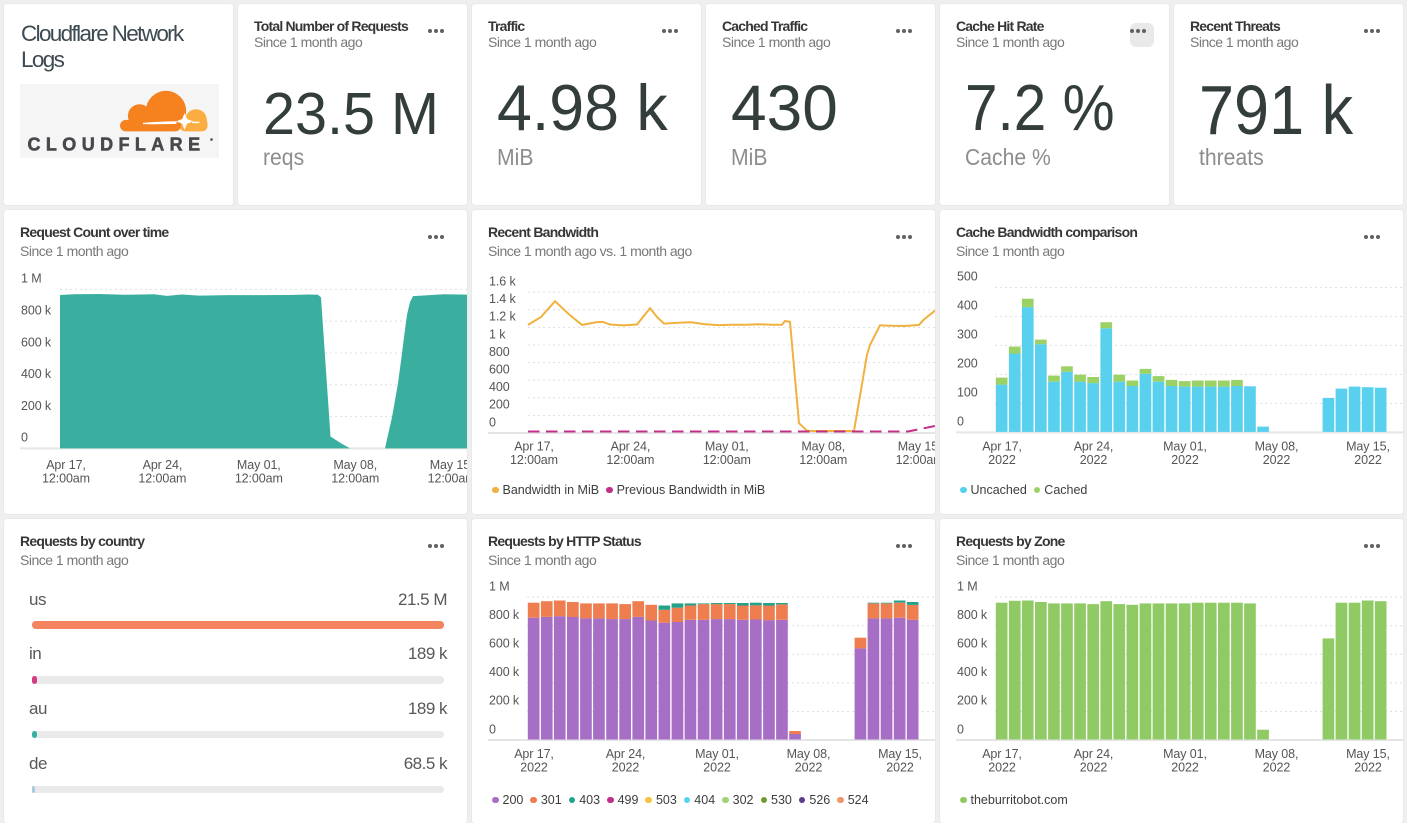 This screenshot has width=1407, height=823. Describe the element at coordinates (967, 277) in the screenshot. I see `svg-text: 500` at that location.